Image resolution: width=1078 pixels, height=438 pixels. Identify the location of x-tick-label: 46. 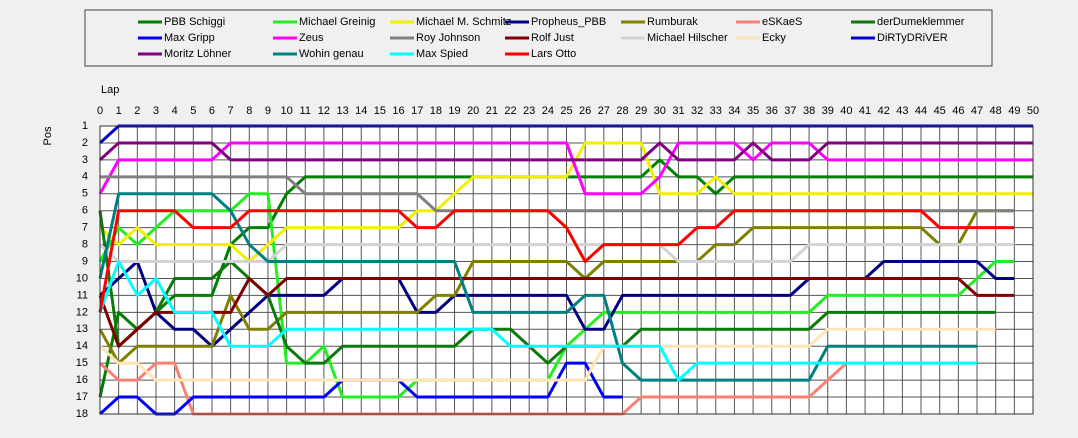
(958, 111).